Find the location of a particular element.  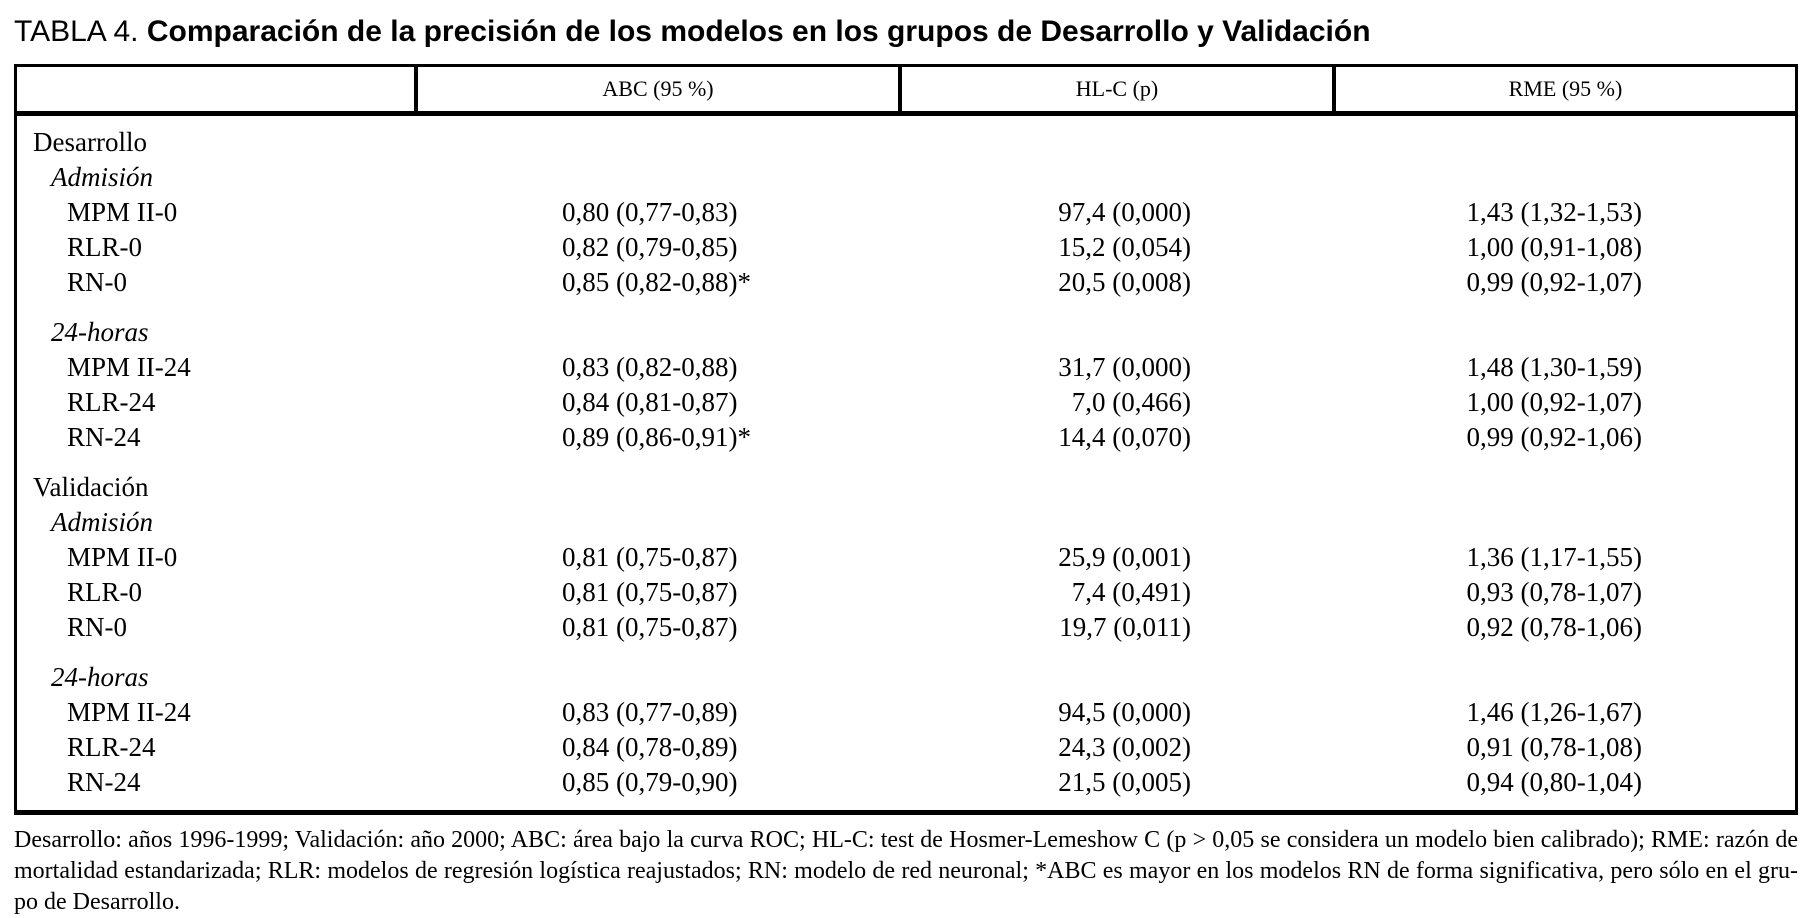

cell-hlc: 24,3 (0,002) is located at coordinates (1117, 747).